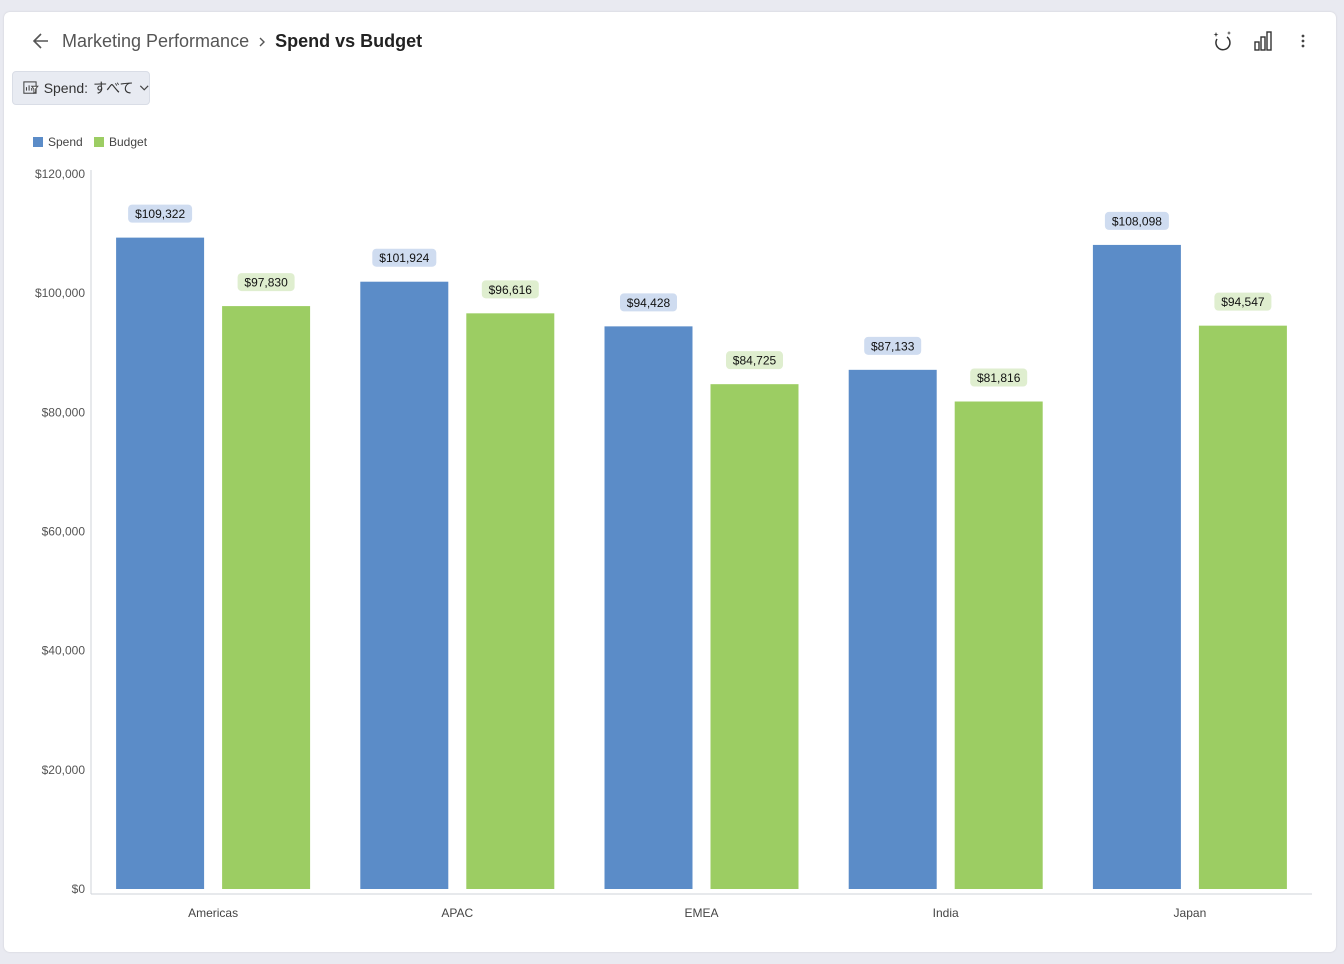 This screenshot has height=964, width=1344. What do you see at coordinates (266, 597) in the screenshot?
I see `bar-budget-americas` at bounding box center [266, 597].